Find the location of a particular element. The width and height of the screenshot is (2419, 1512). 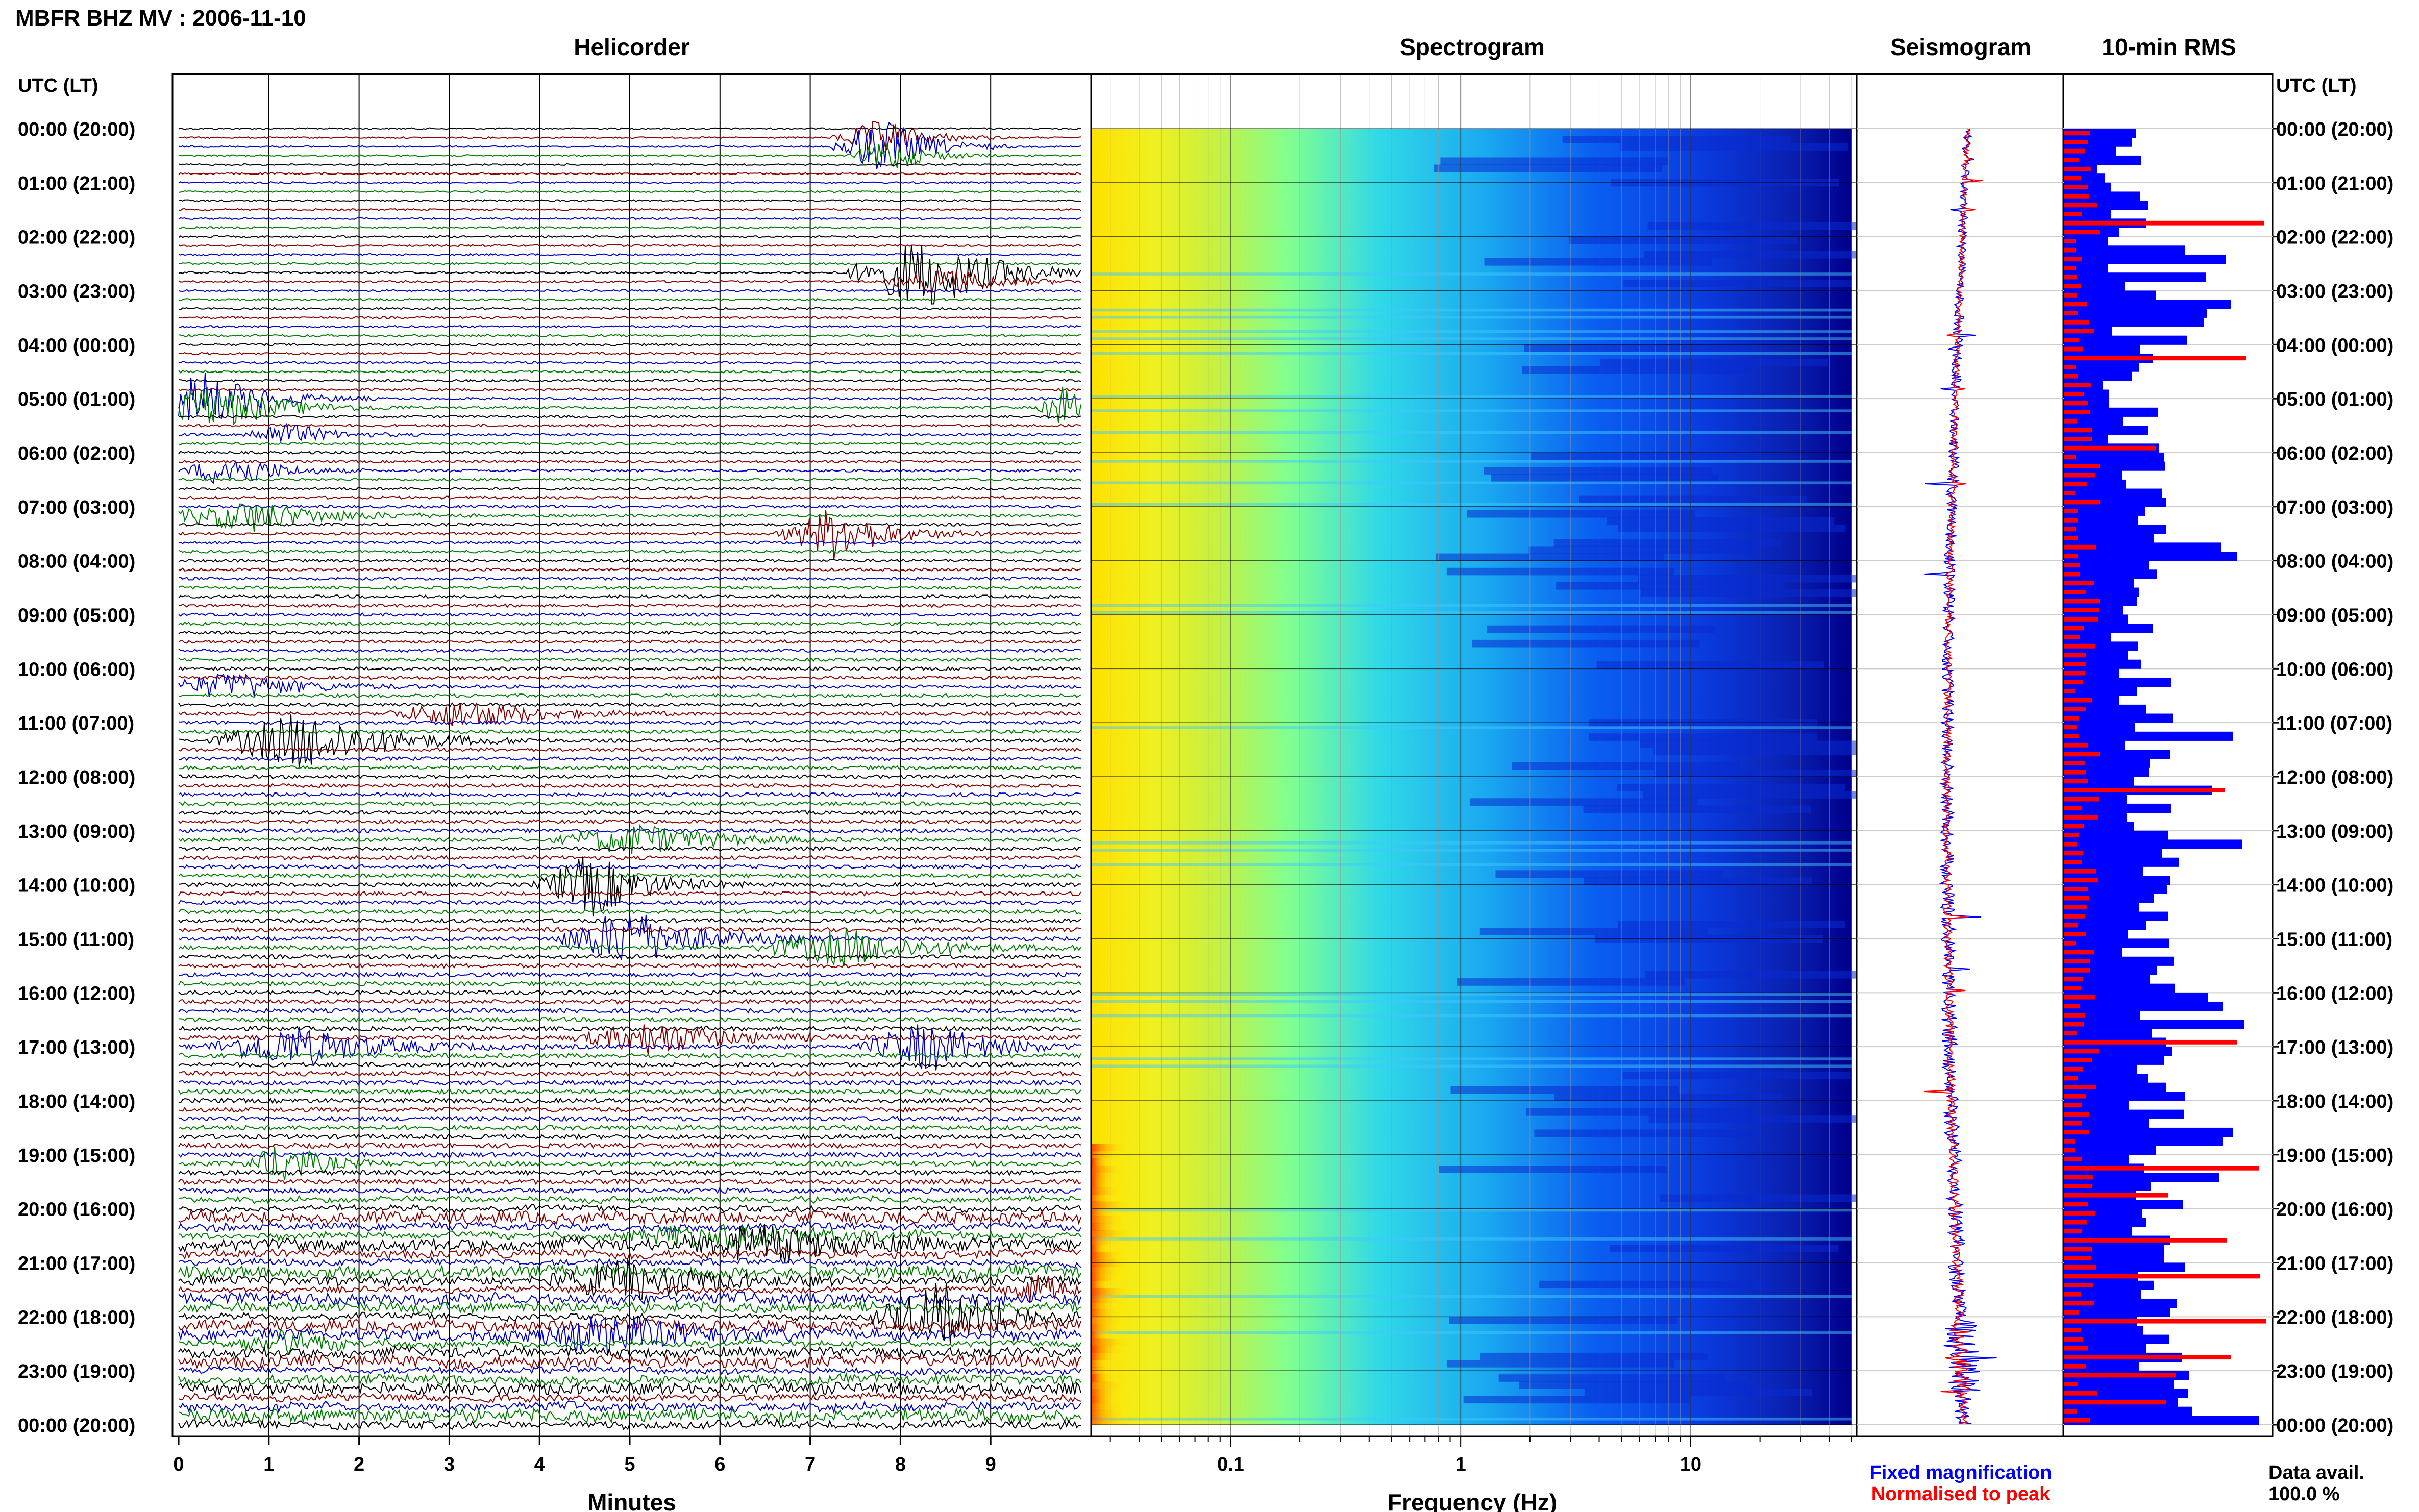

time-tick-label: 16:00 (12:00) is located at coordinates (2334, 993).